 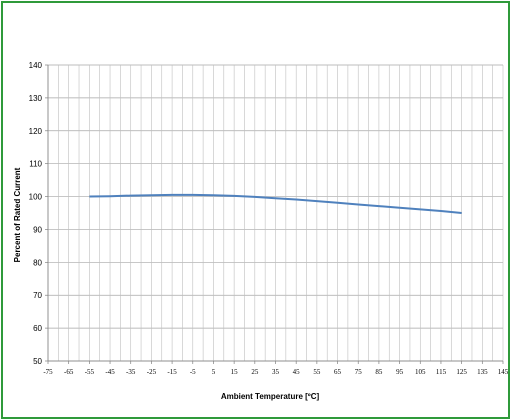 What do you see at coordinates (193, 372) in the screenshot?
I see `x-tick-label: -5` at bounding box center [193, 372].